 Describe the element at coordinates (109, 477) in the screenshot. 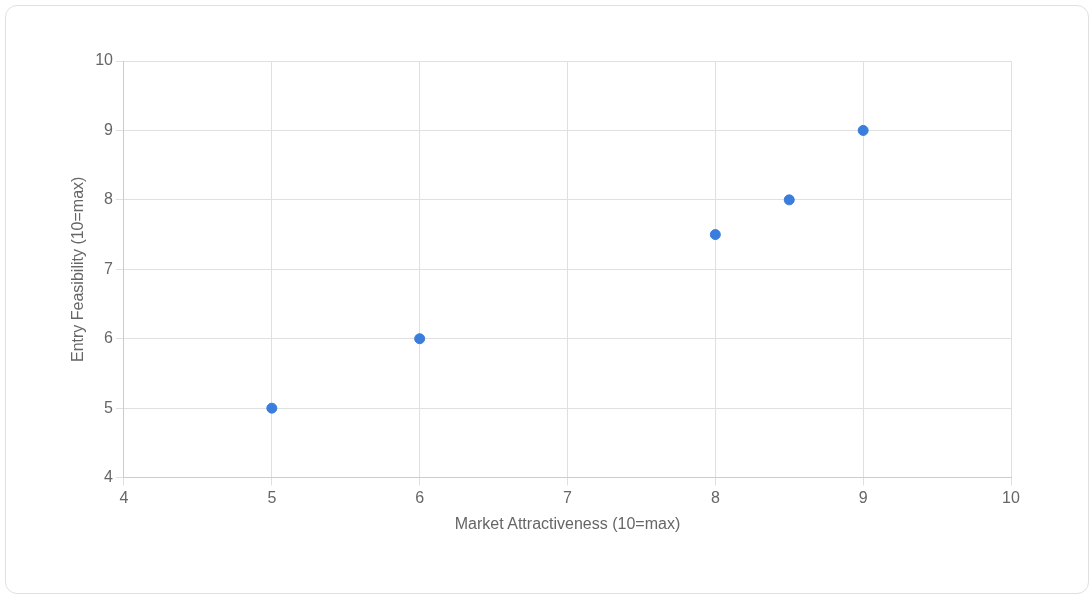

I see `y-tick-label: 4` at that location.